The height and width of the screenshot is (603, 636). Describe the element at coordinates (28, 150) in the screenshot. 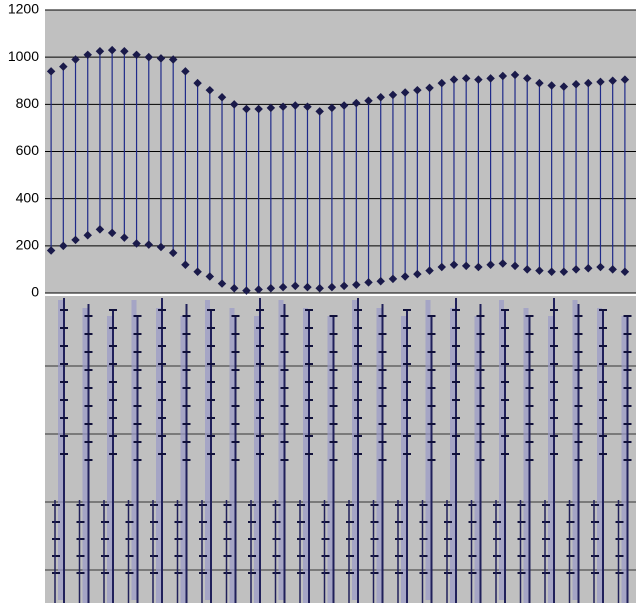

I see `y-tick-label: 600` at that location.